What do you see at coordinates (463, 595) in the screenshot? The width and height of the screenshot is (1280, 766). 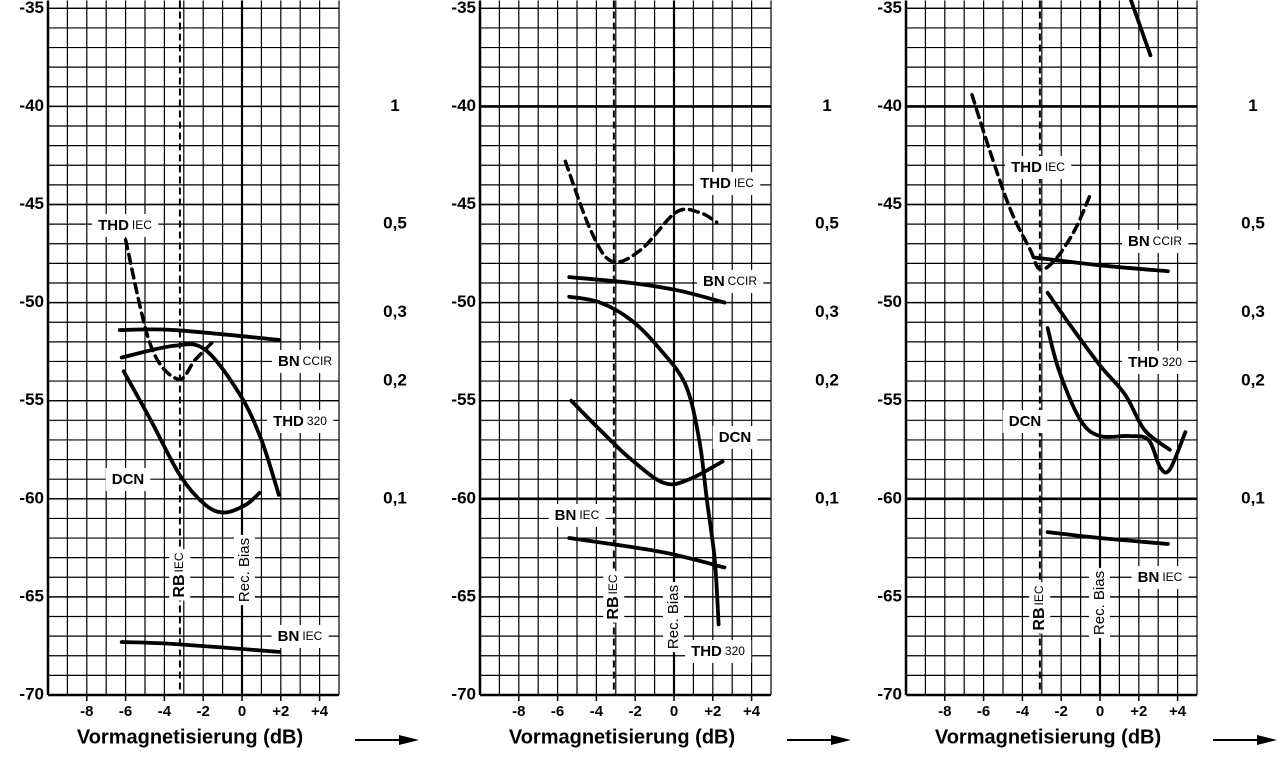 I see `y-tick-label: -65` at bounding box center [463, 595].